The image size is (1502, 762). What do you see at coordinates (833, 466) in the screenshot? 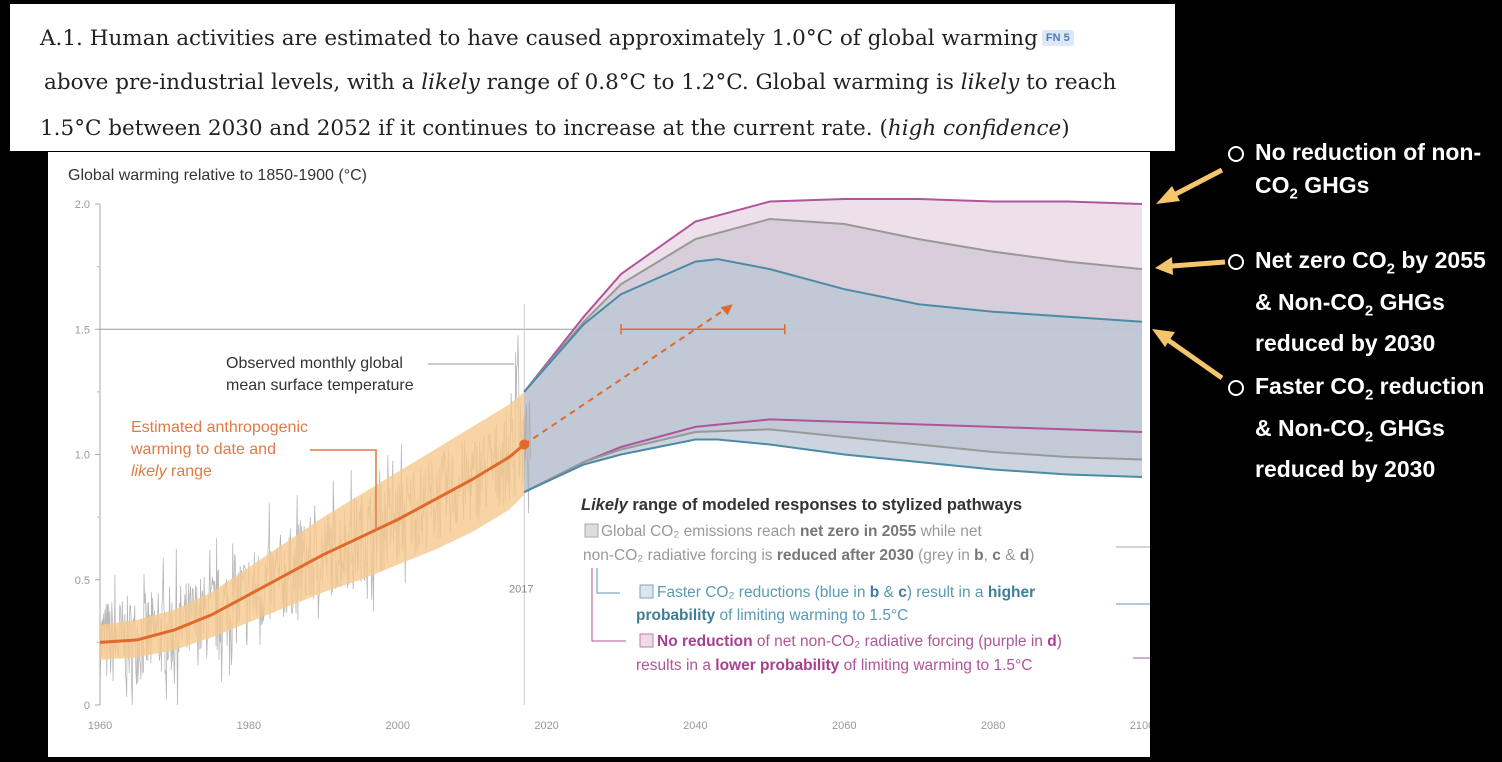
I see `lower-line-blue` at bounding box center [833, 466].